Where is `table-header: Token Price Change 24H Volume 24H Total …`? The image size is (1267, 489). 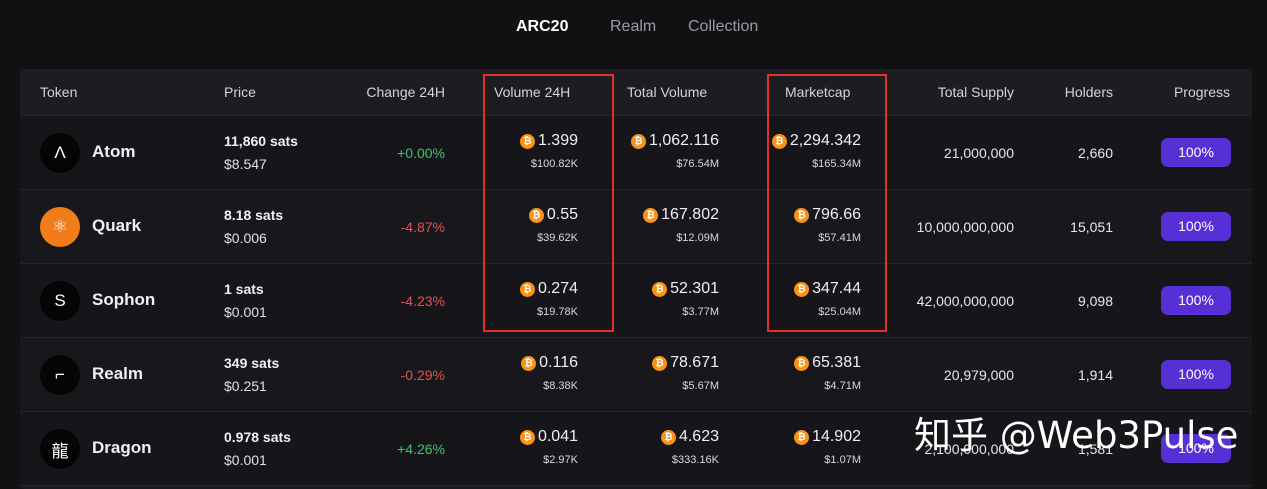
table-header: Token Price Change 24H Volume 24H Total … is located at coordinates (636, 92).